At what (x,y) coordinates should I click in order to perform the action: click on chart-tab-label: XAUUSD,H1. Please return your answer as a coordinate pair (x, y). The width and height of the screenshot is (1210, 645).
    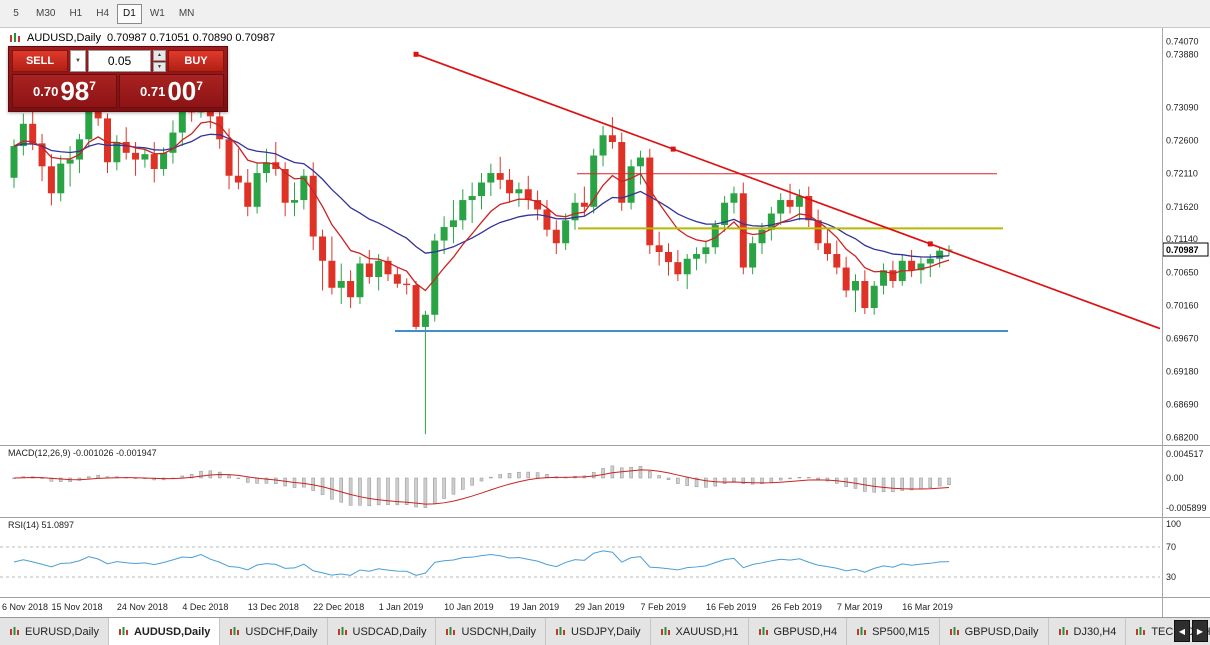
    Looking at the image, I should click on (707, 631).